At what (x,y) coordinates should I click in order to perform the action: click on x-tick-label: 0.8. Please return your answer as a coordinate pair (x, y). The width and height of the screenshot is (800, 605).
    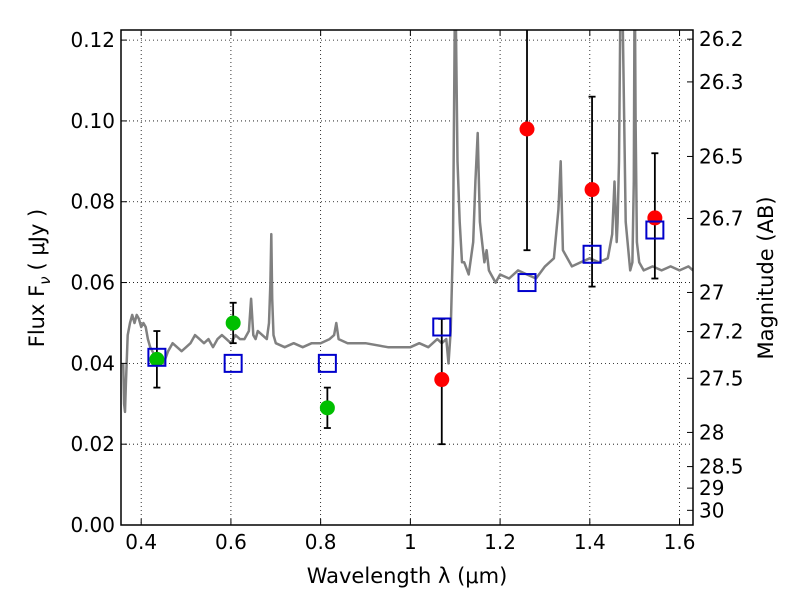
    Looking at the image, I should click on (321, 542).